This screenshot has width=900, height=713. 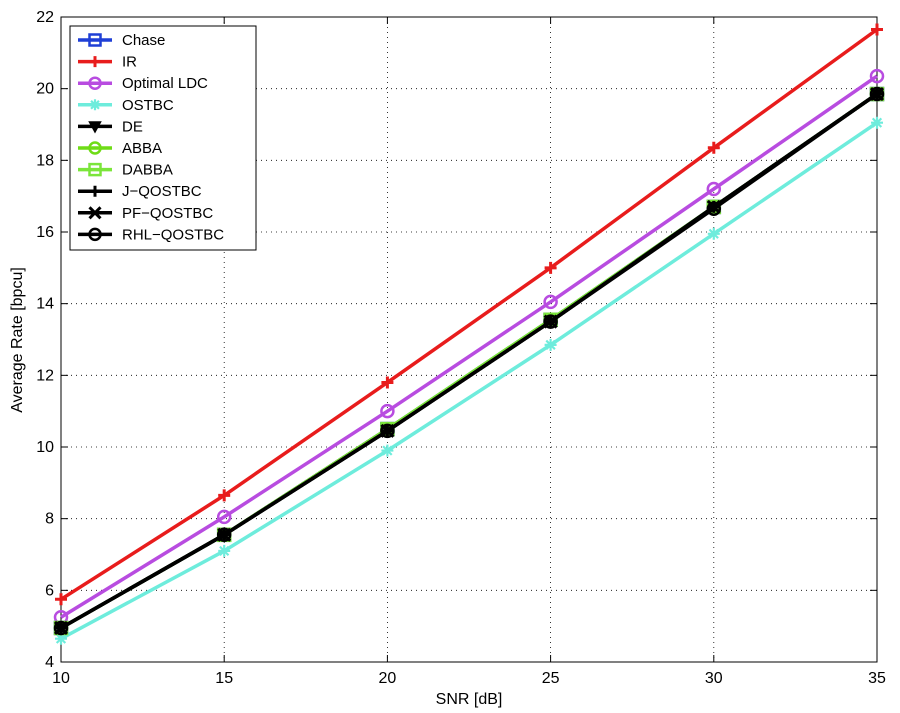 I want to click on y-tick-label: 16, so click(x=45, y=232).